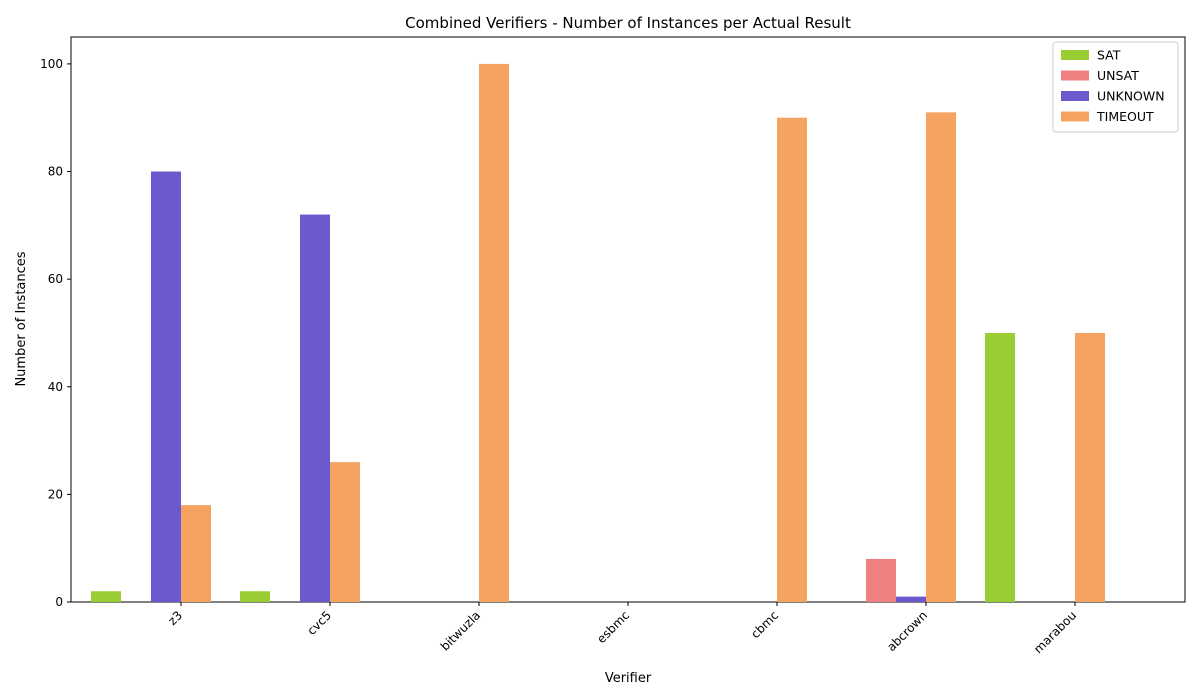  Describe the element at coordinates (907, 631) in the screenshot. I see `x-tick-label: abcrown` at that location.